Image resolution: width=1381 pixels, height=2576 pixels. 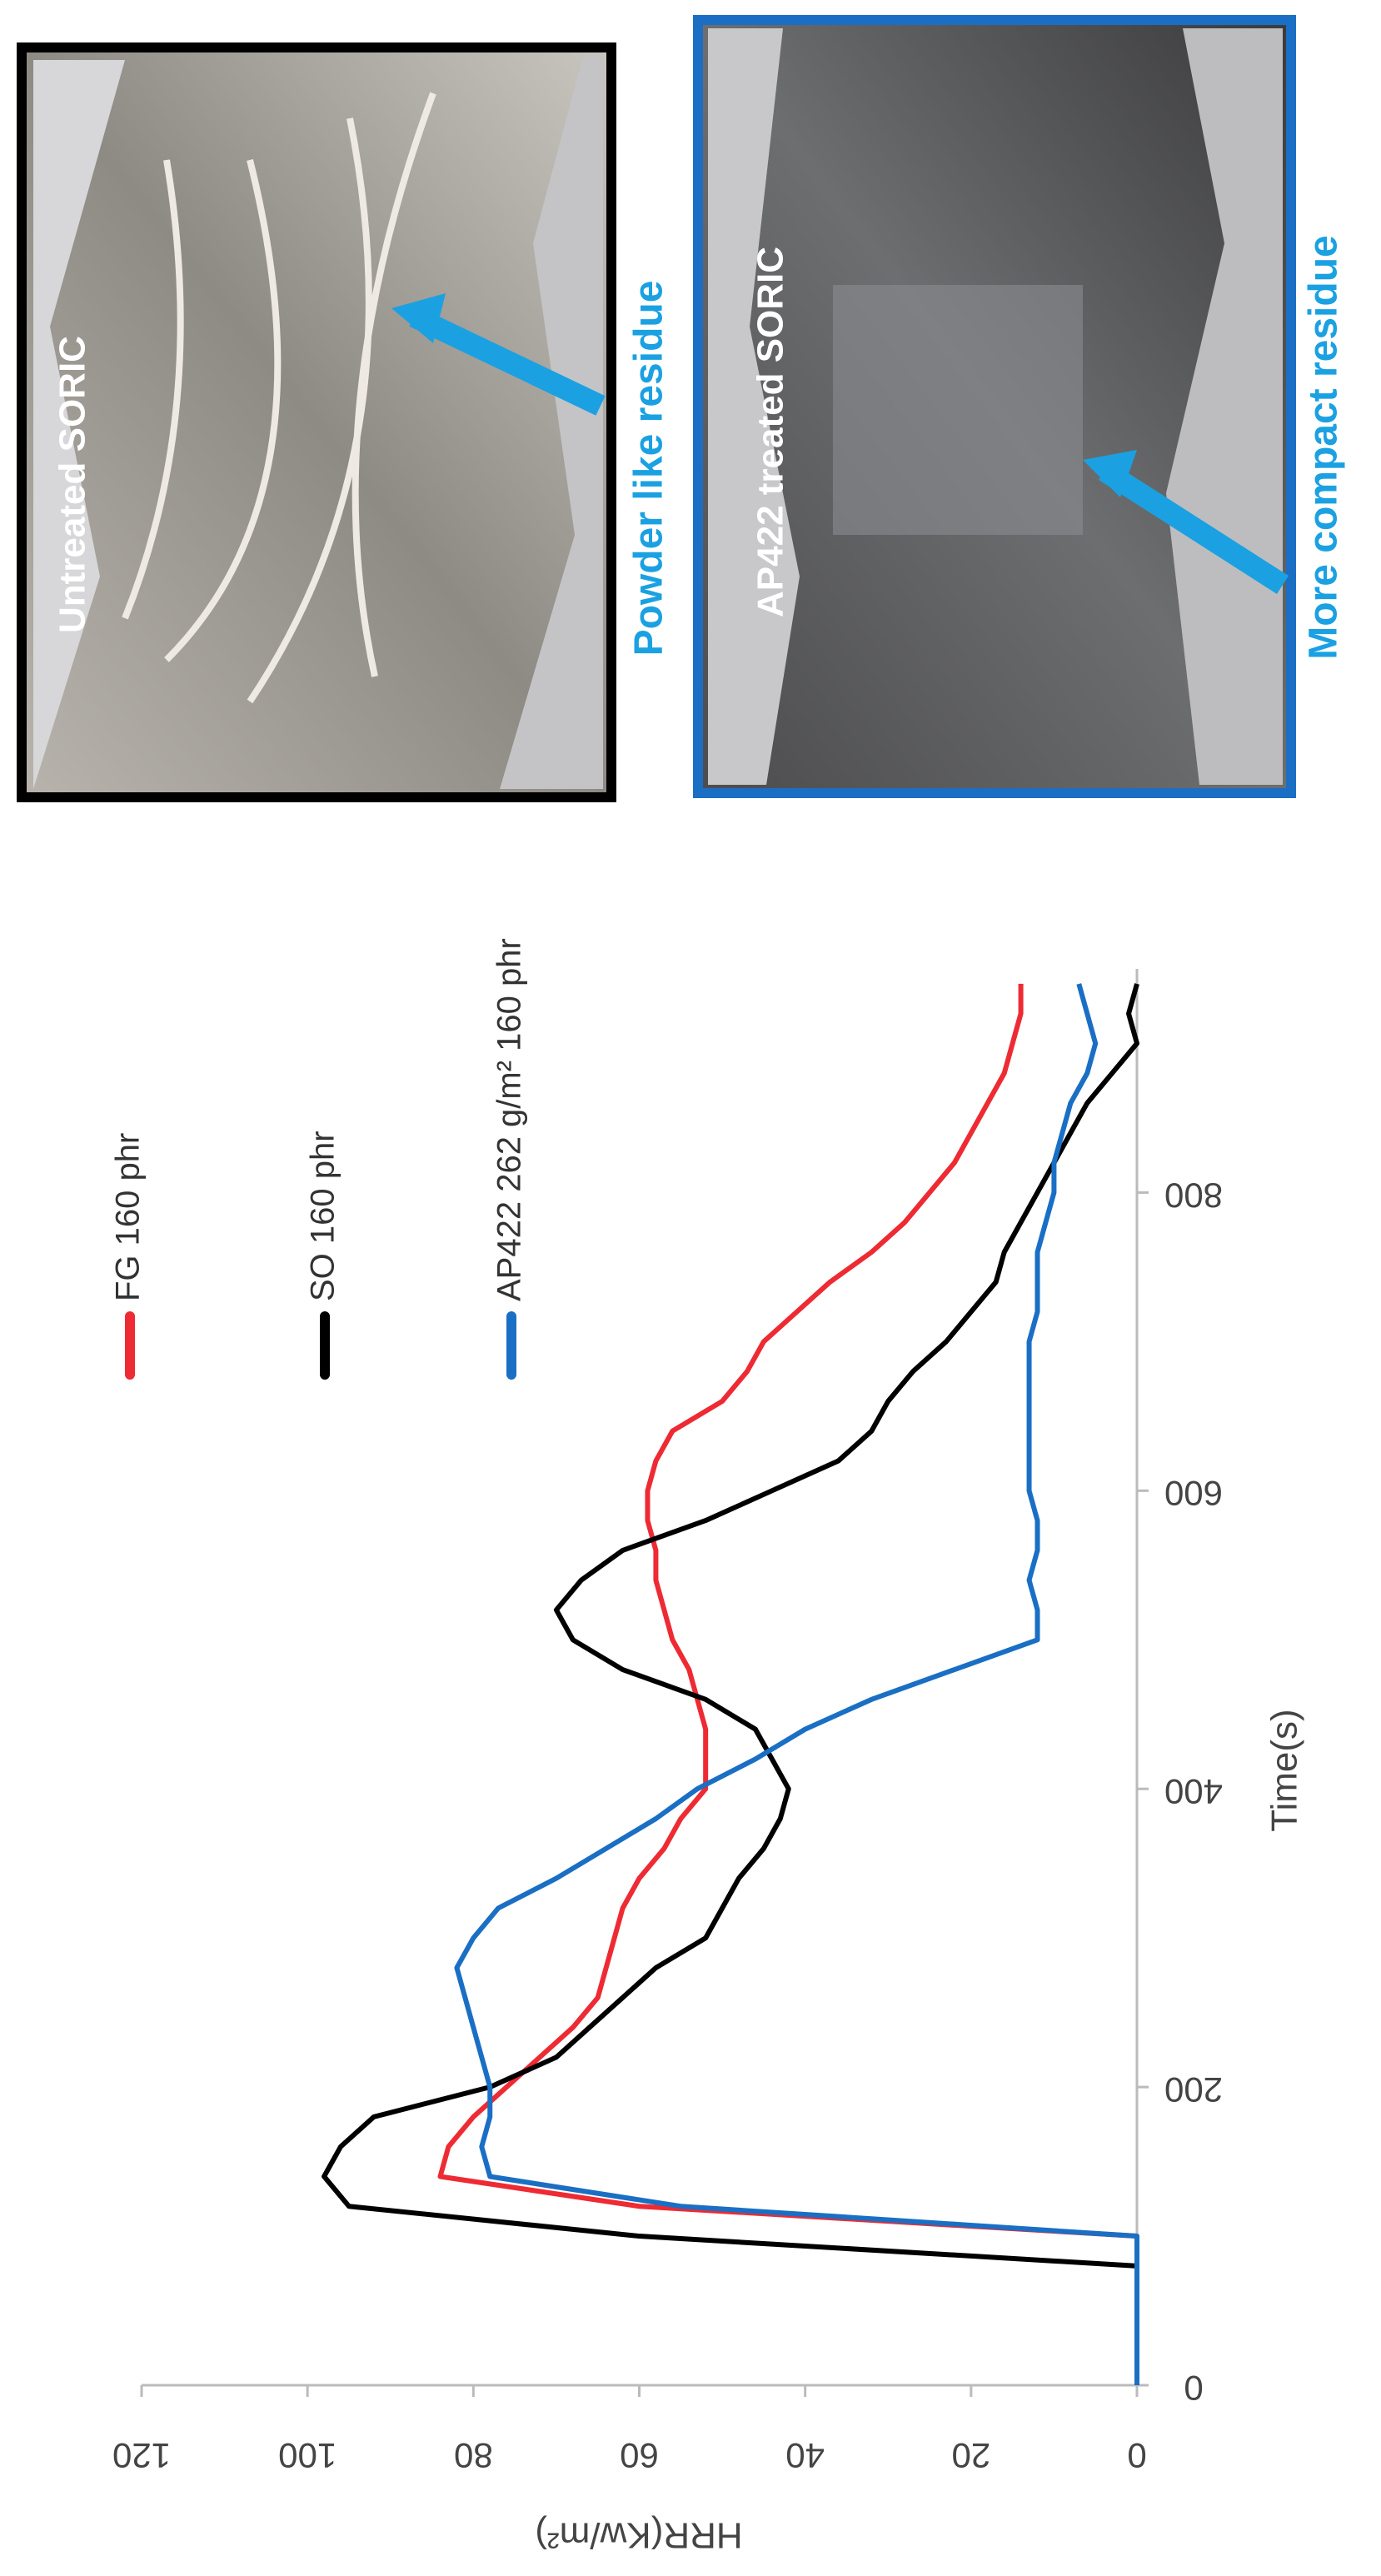 What do you see at coordinates (771, 432) in the screenshot?
I see `panel-label: AP422 treated SORIC` at bounding box center [771, 432].